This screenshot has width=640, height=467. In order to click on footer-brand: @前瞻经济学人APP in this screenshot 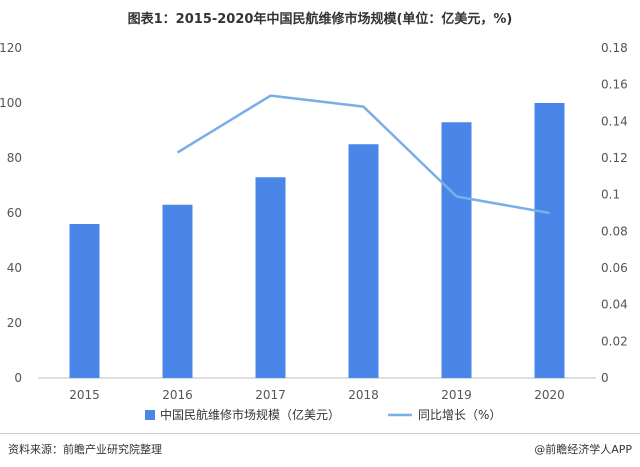, I will do `click(583, 449)`.